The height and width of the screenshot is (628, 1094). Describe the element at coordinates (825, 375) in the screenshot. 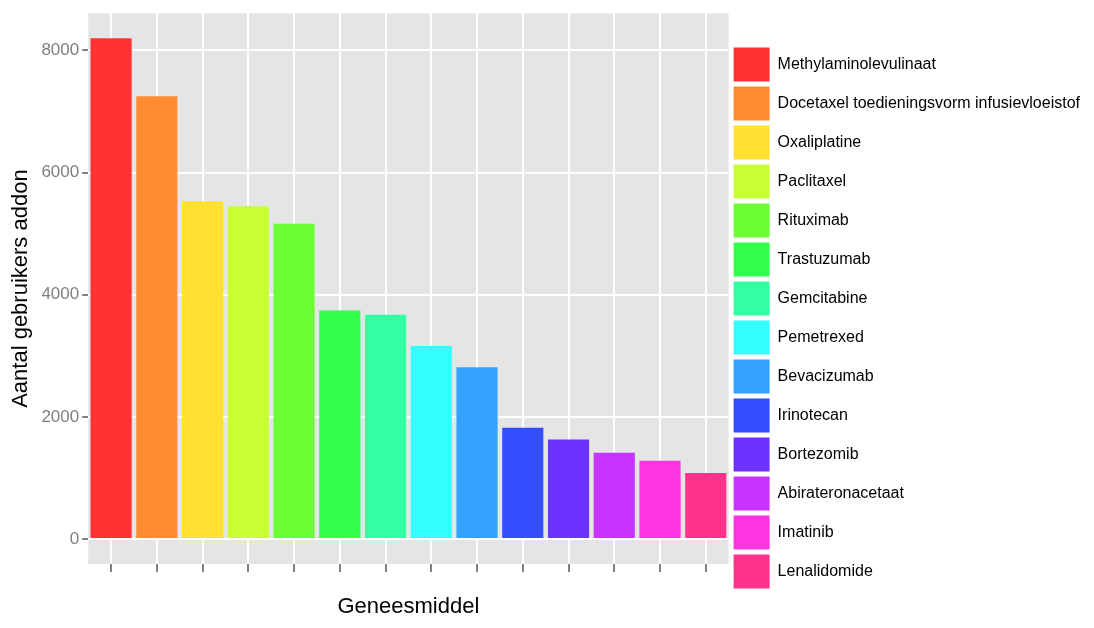

I see `legend-label: Bevacizumab` at that location.